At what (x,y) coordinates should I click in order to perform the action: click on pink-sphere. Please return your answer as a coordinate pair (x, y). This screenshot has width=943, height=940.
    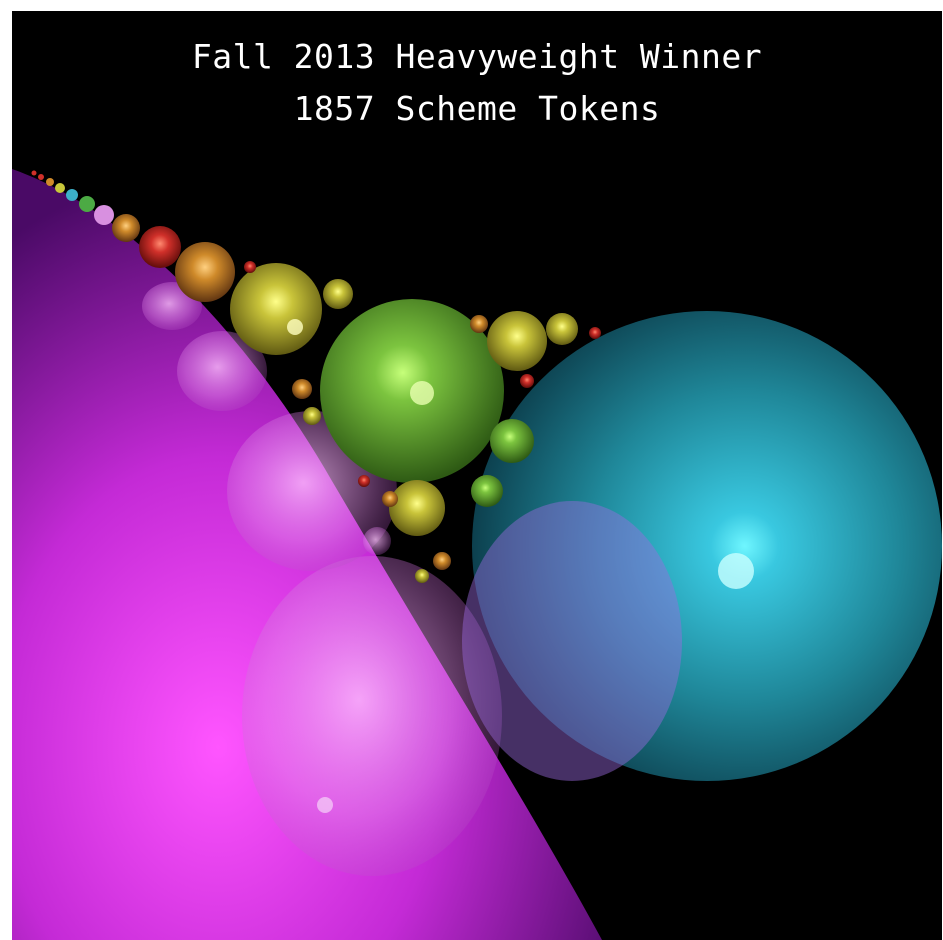
    Looking at the image, I should click on (104, 215).